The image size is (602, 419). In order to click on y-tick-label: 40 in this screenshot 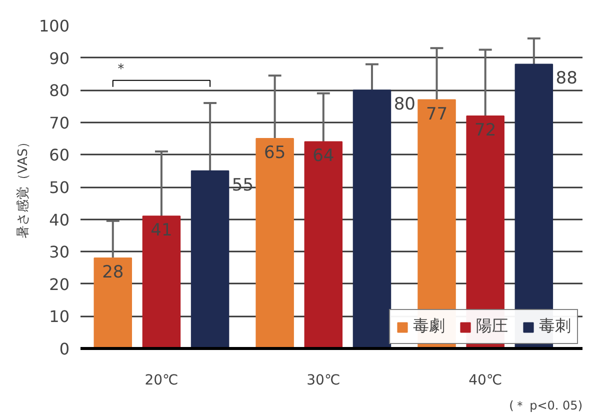, I will do `click(59, 220)`.